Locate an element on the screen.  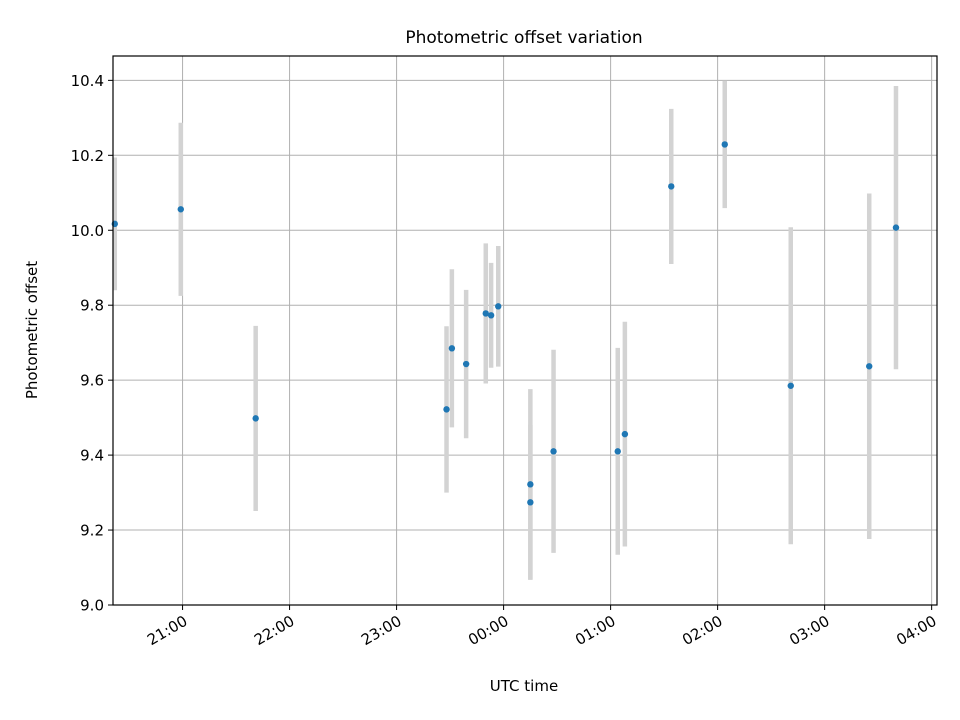
x-axis-label: UTC time is located at coordinates (524, 686).